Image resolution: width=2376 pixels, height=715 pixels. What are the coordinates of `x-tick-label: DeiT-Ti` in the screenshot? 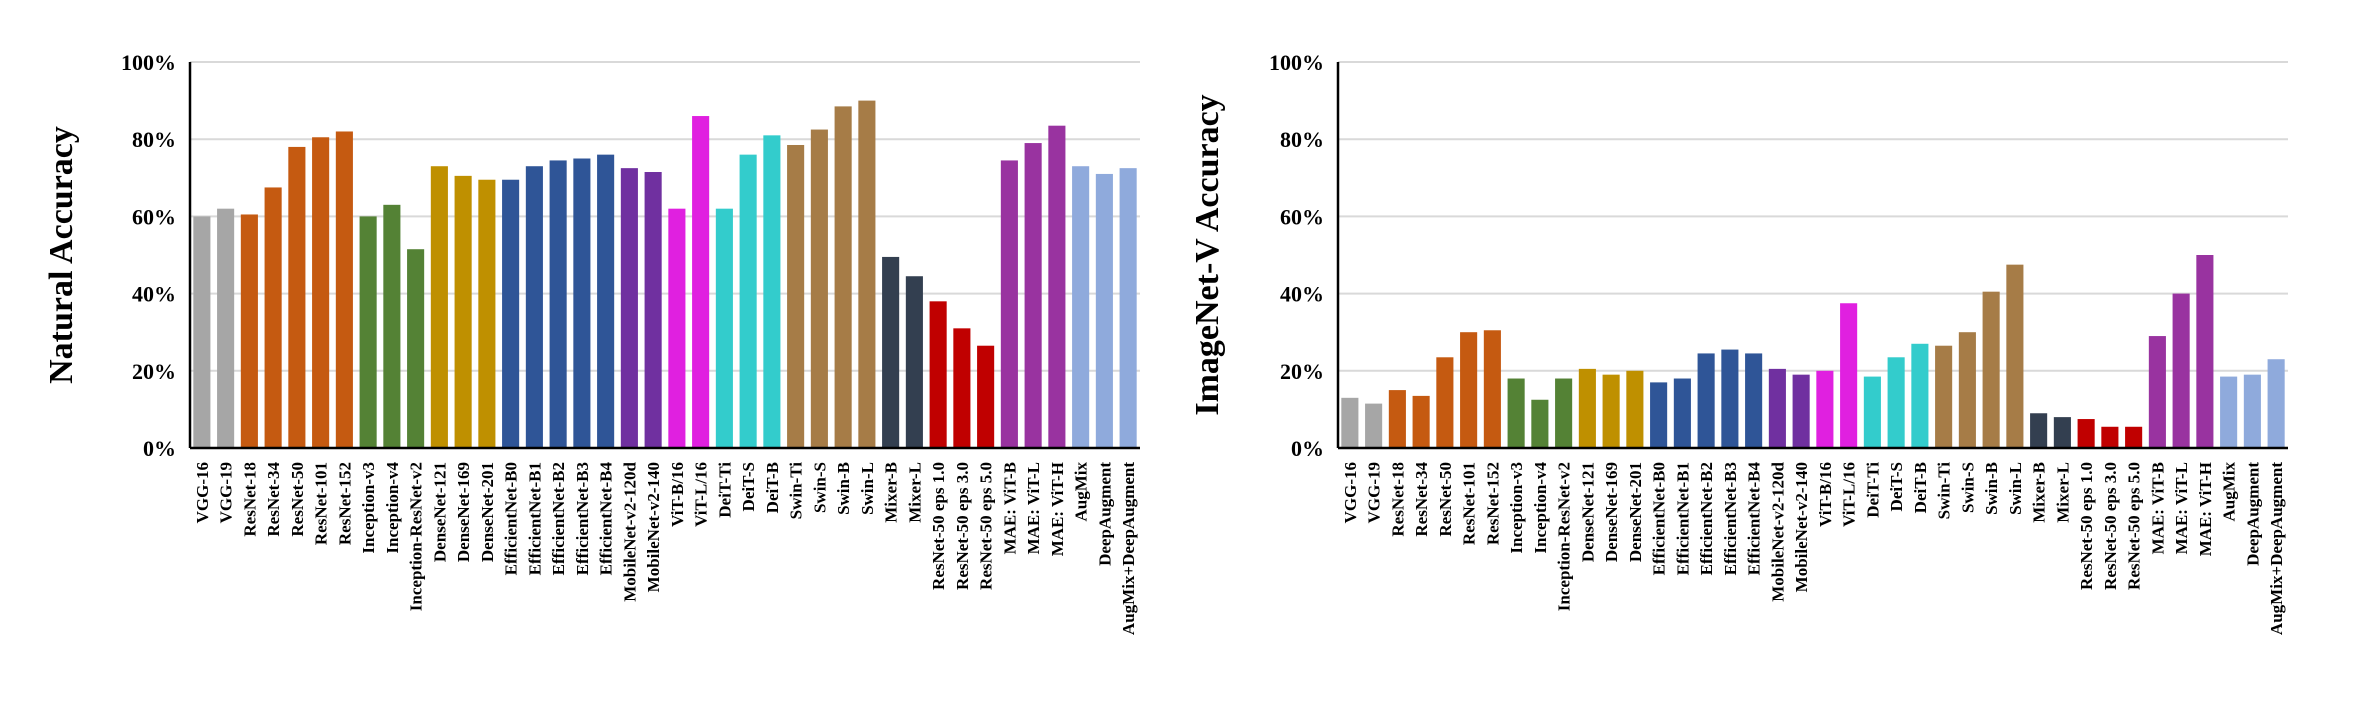 It's located at (1872, 490).